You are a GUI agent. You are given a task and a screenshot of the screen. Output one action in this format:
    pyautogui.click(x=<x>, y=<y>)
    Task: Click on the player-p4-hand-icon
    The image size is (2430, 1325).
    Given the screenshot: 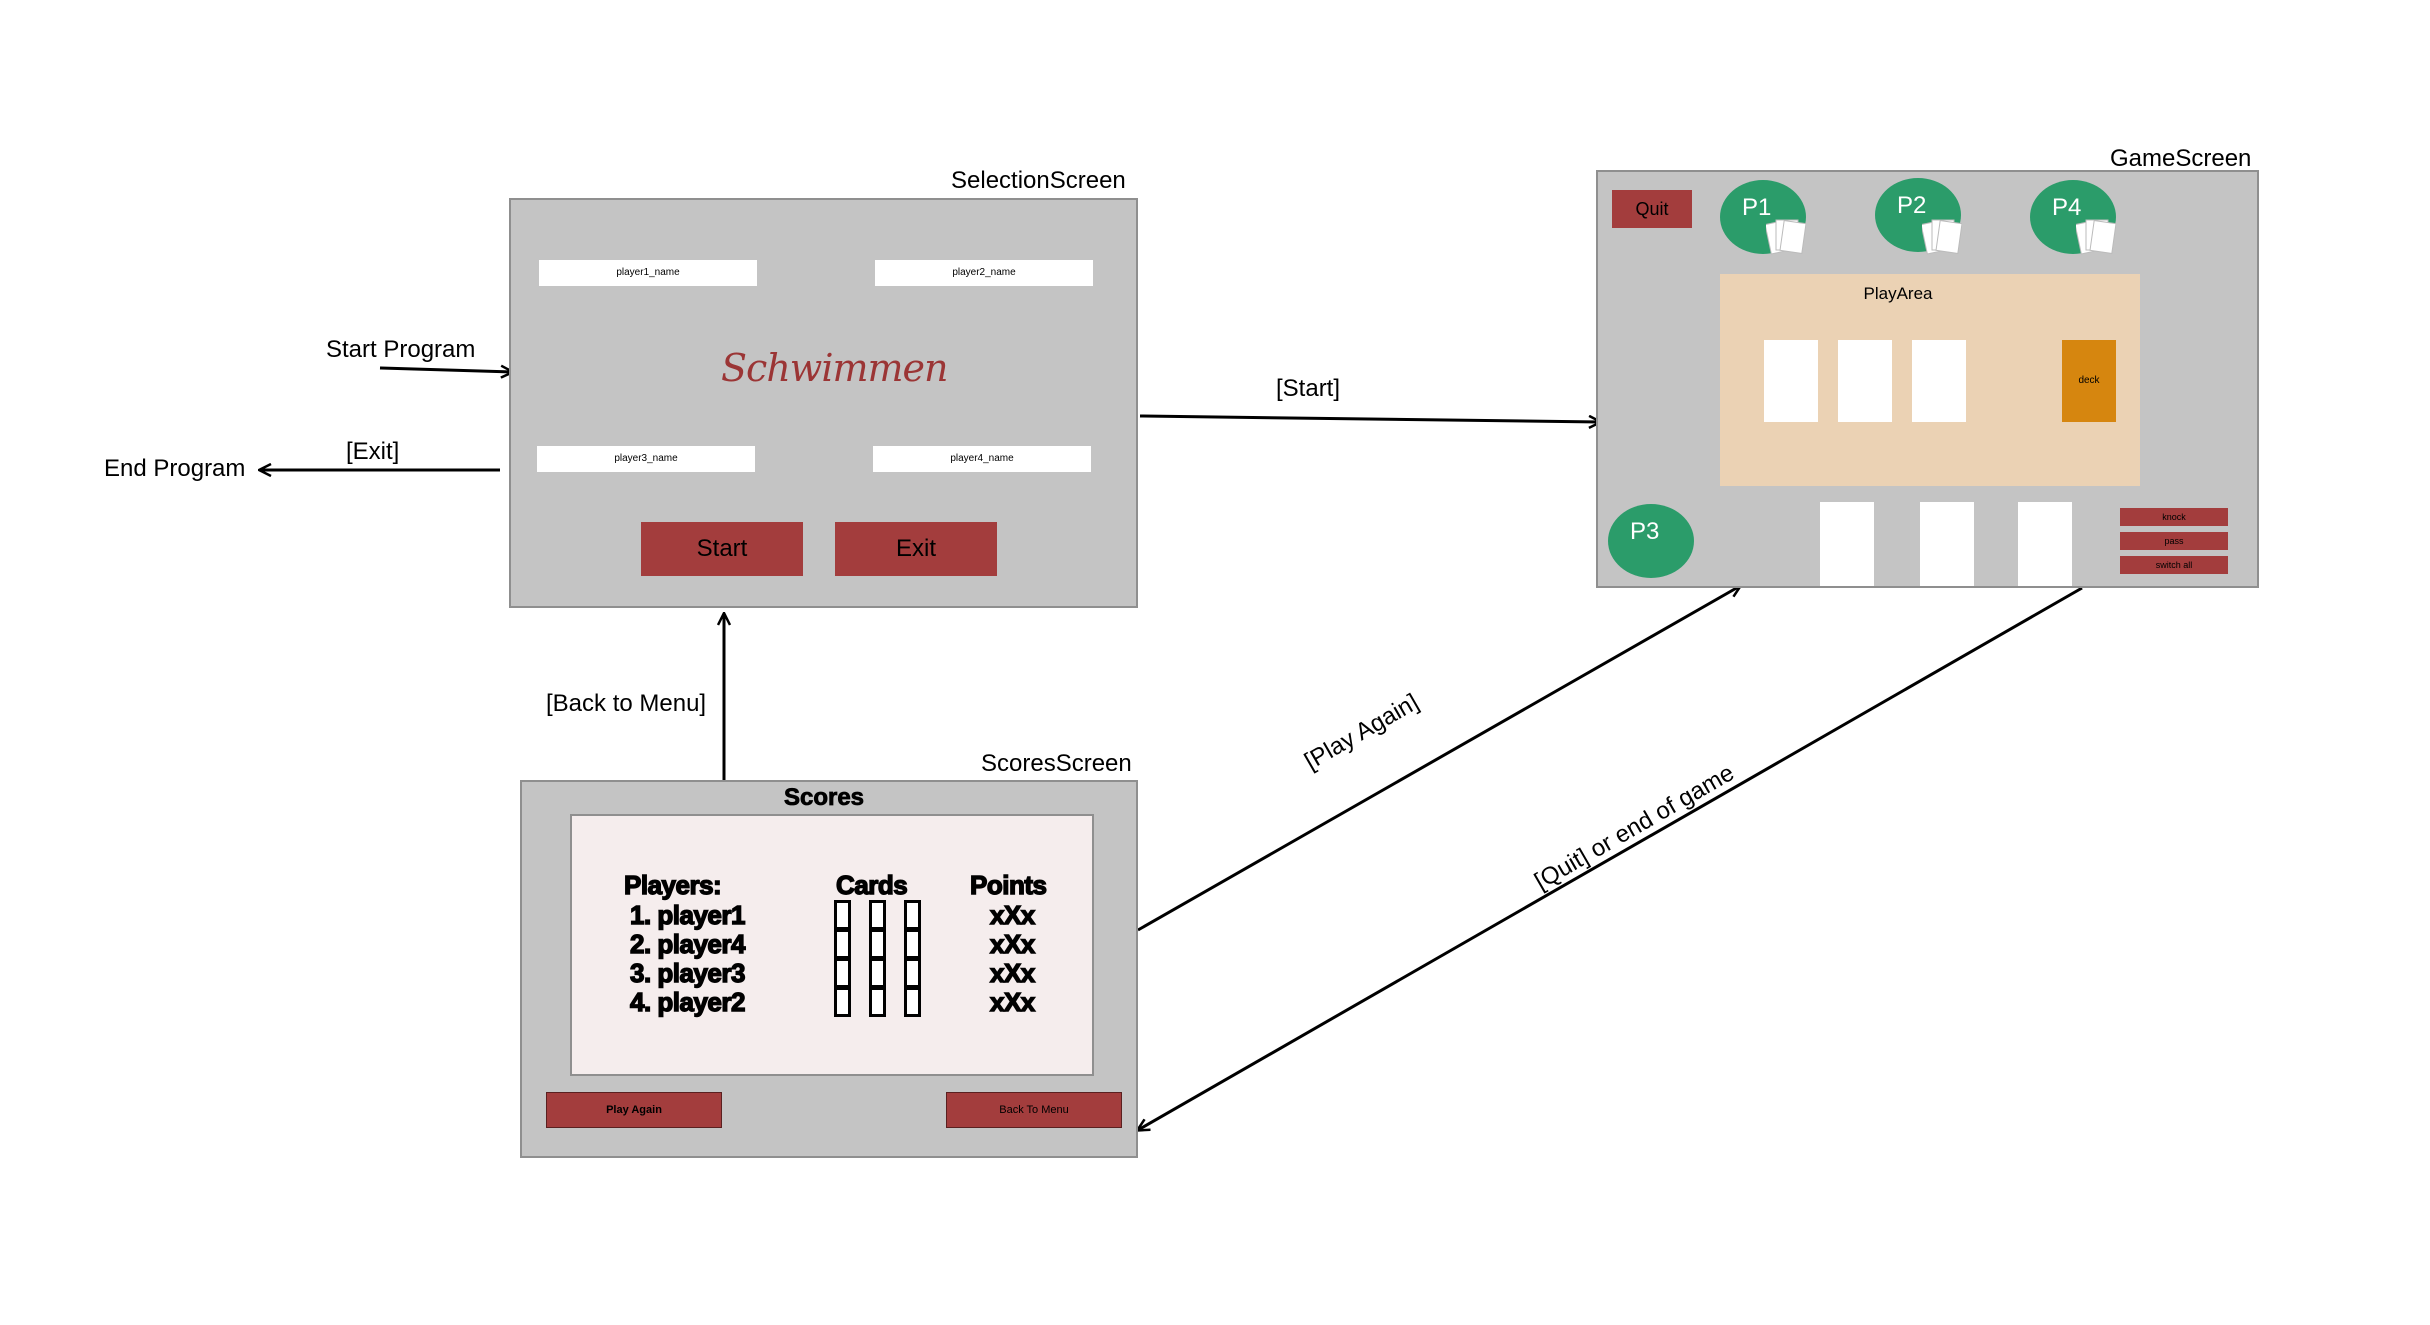 What is the action you would take?
    pyautogui.click(x=2096, y=237)
    